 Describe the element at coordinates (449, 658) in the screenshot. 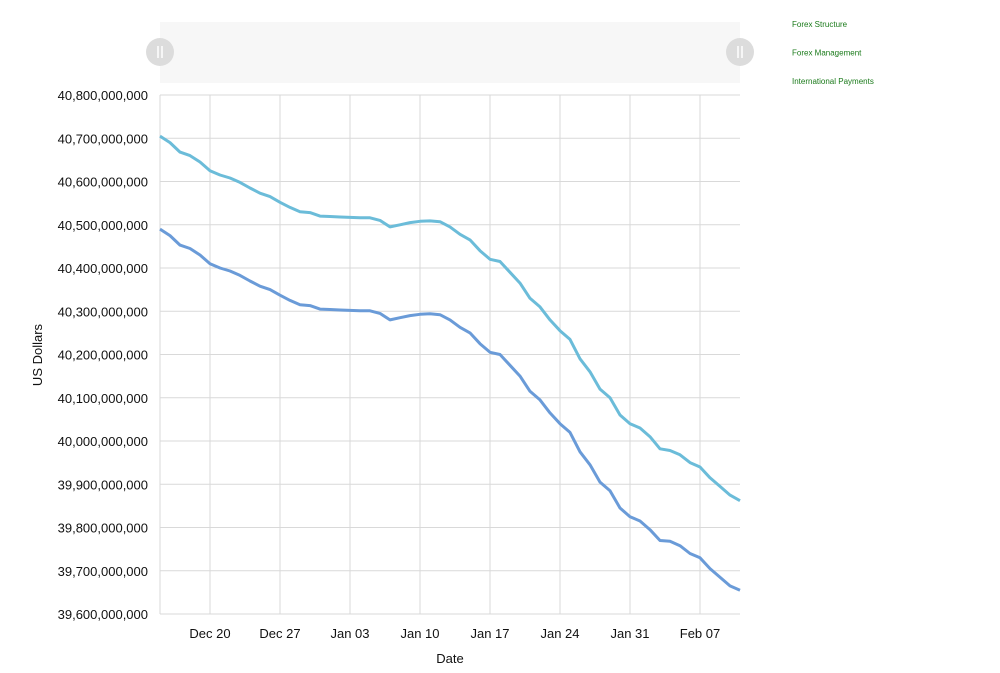

I see `x-axis-label: Date` at that location.